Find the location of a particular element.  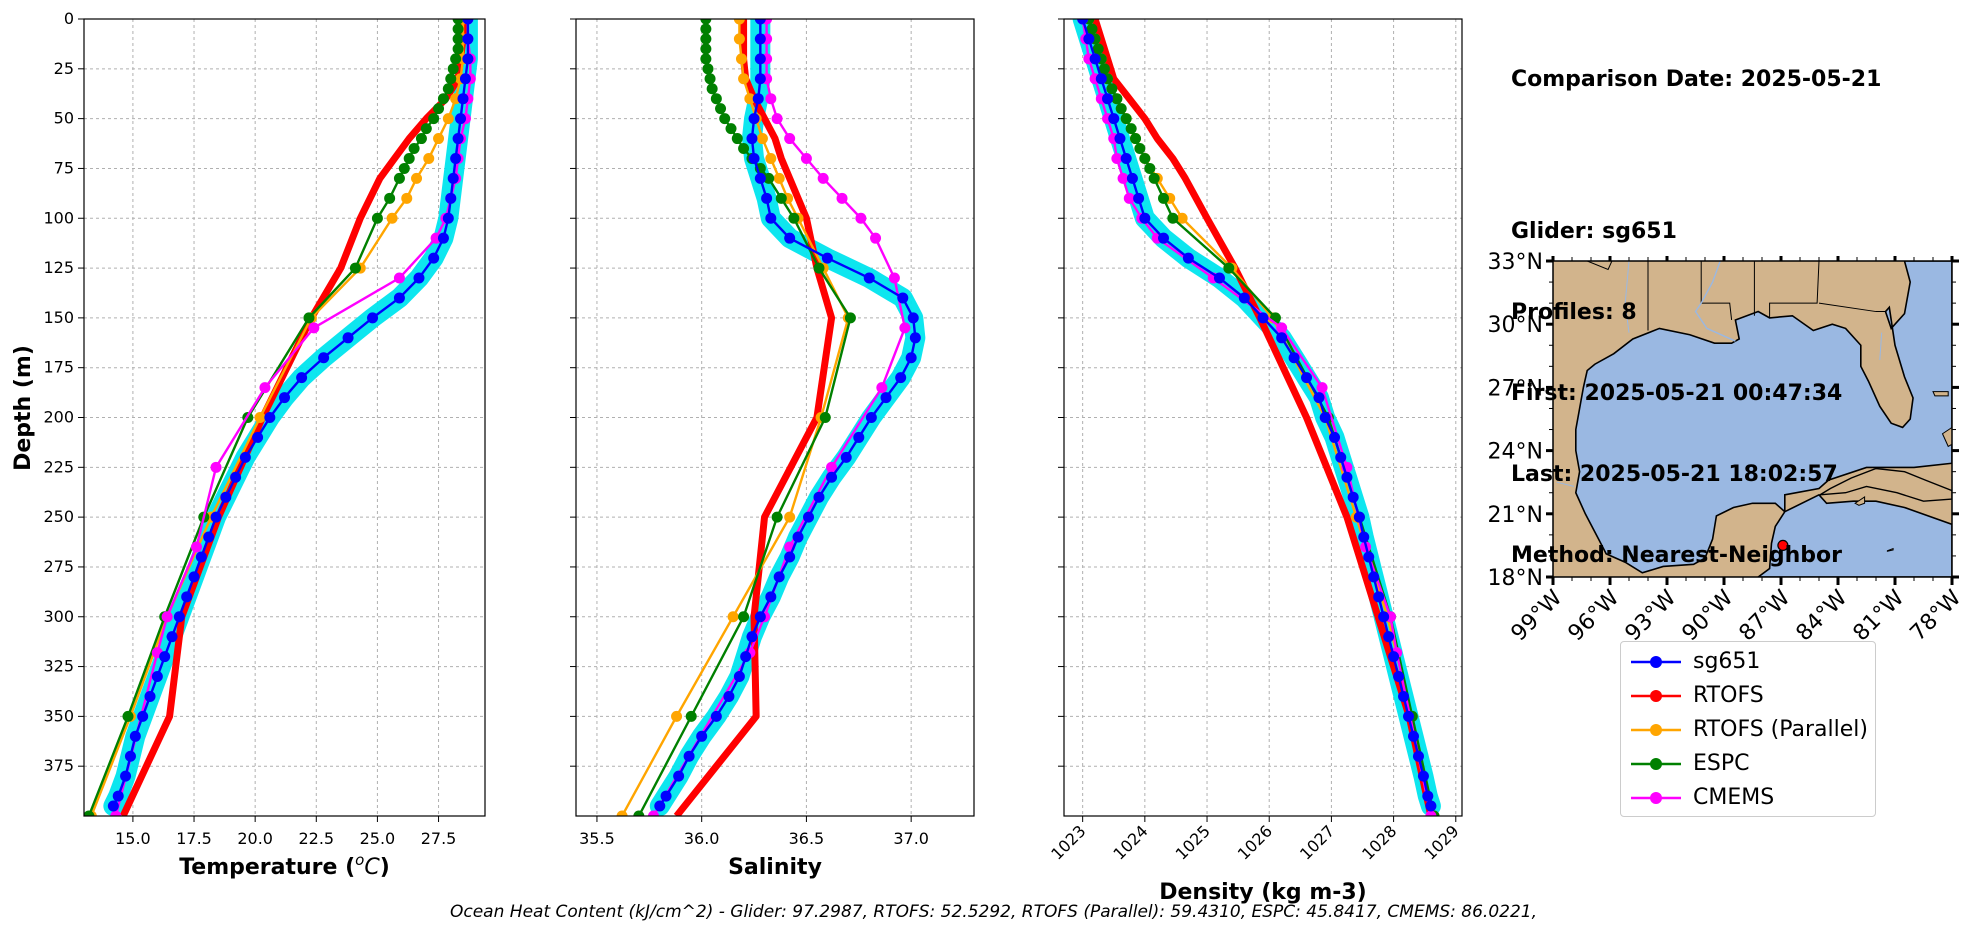

map-y-tick-label: 24°N is located at coordinates (1515, 452).